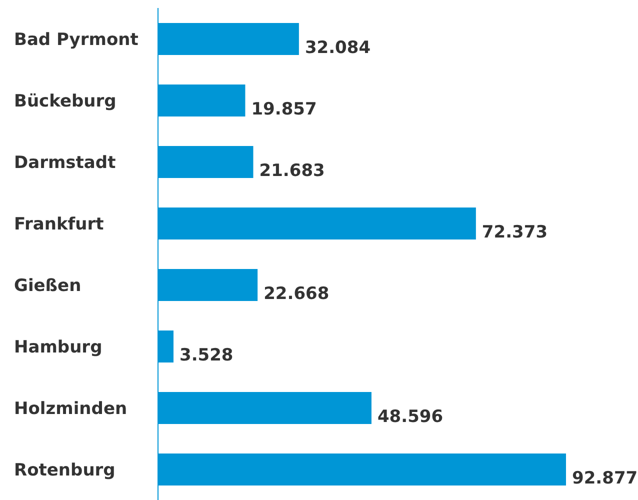  Describe the element at coordinates (297, 294) in the screenshot. I see `data-label: 22.668` at that location.